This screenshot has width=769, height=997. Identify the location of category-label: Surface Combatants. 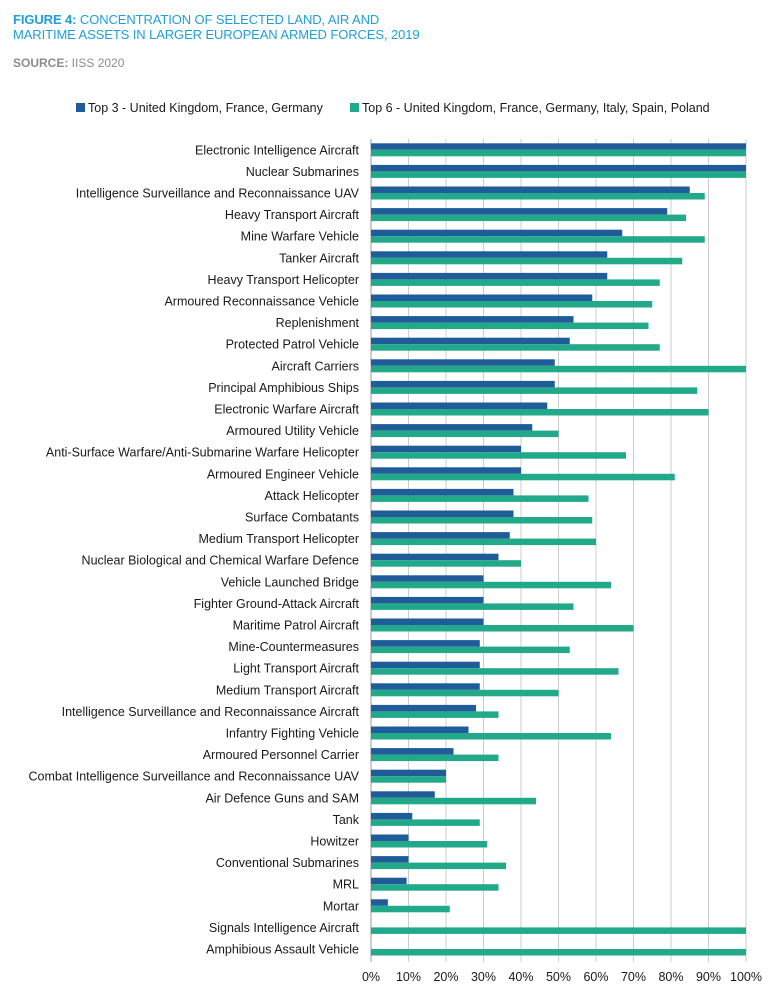
(302, 518).